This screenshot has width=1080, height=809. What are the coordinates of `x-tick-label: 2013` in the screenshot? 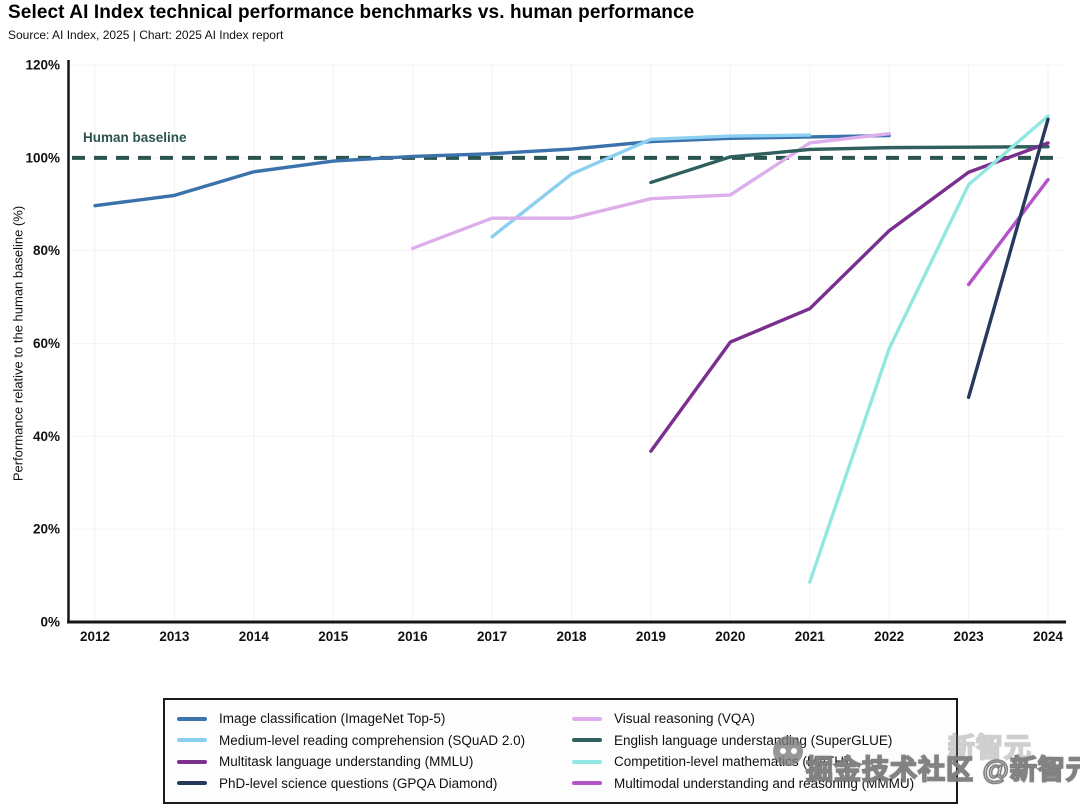 It's located at (174, 636).